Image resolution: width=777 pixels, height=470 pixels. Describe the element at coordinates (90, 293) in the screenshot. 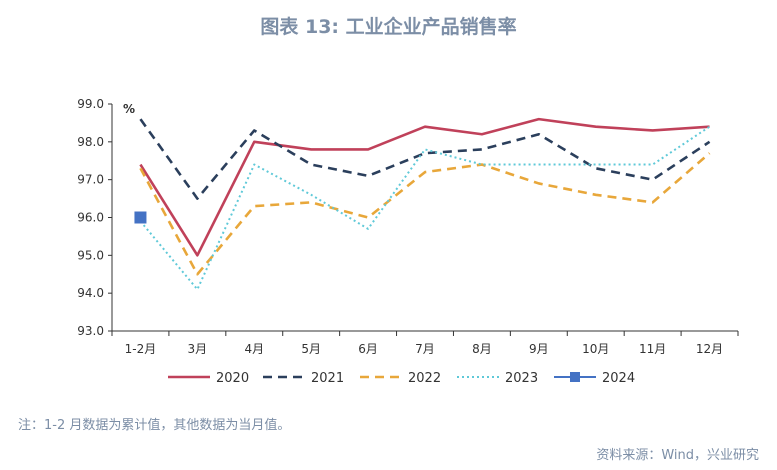

I see `y-tick-label: 94.0` at that location.